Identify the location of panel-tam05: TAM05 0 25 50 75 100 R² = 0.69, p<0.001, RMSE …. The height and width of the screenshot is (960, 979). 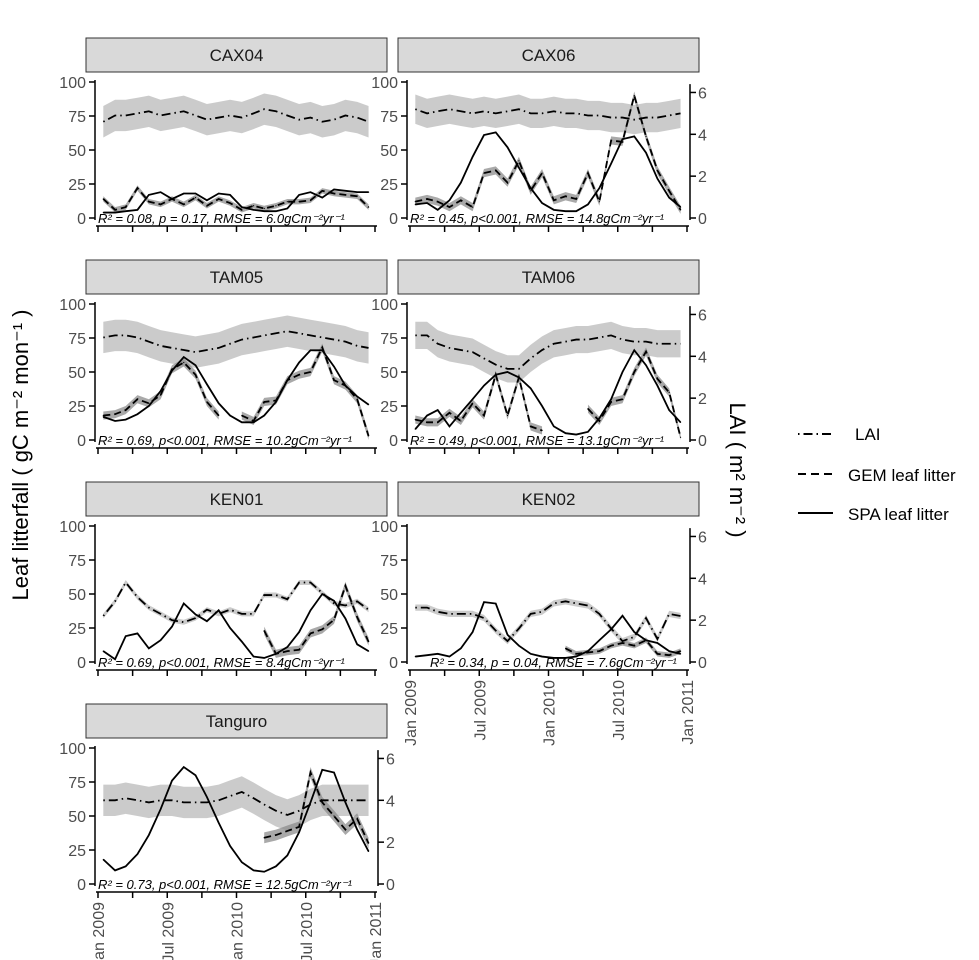
(223, 356).